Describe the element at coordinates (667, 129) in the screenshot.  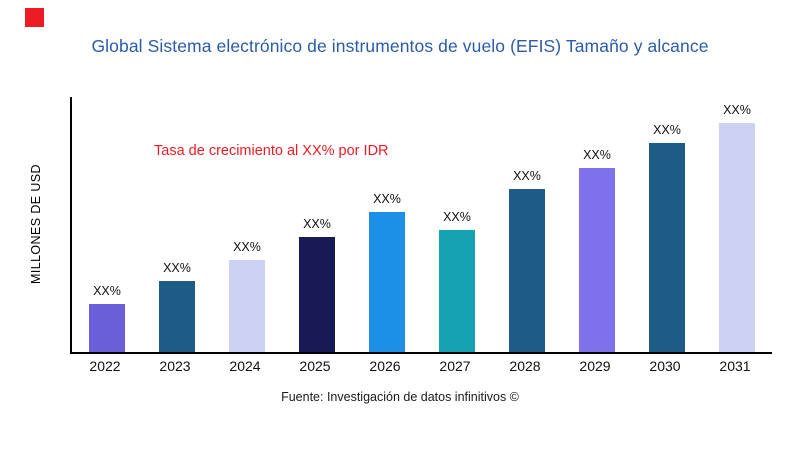
I see `bar-value-label-2030: XX%` at that location.